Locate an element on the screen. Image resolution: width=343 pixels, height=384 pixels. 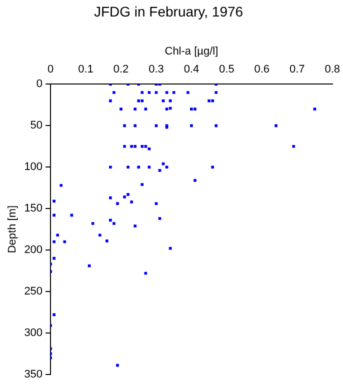
x-tick-label: 0.4 is located at coordinates (192, 70).